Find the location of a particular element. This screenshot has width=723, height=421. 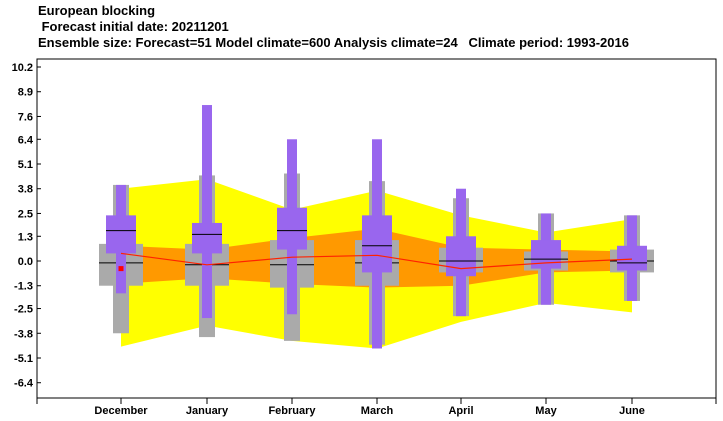

y-tick-label: 10.2 is located at coordinates (22, 68).